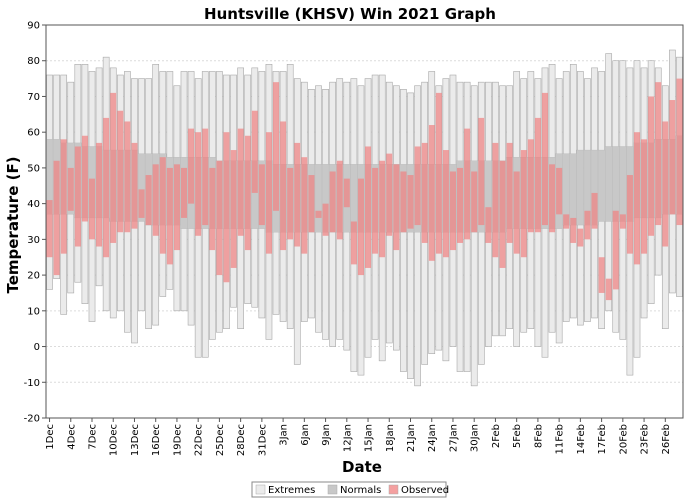 Image resolution: width=700 pixels, height=500 pixels. What do you see at coordinates (347, 438) in the screenshot?
I see `x-tick-label: 12Jan` at bounding box center [347, 438].